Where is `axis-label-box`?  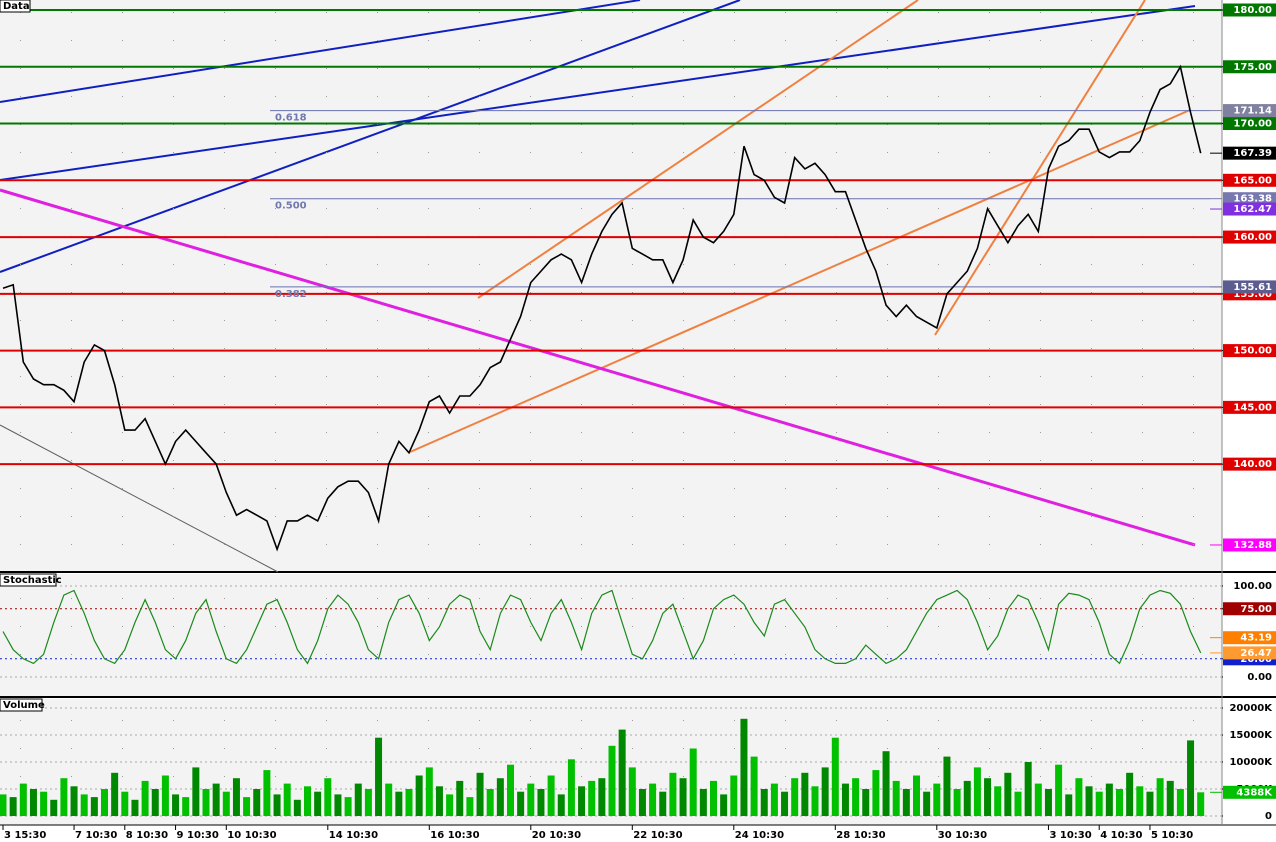 axis-label-box is located at coordinates (1249, 153).